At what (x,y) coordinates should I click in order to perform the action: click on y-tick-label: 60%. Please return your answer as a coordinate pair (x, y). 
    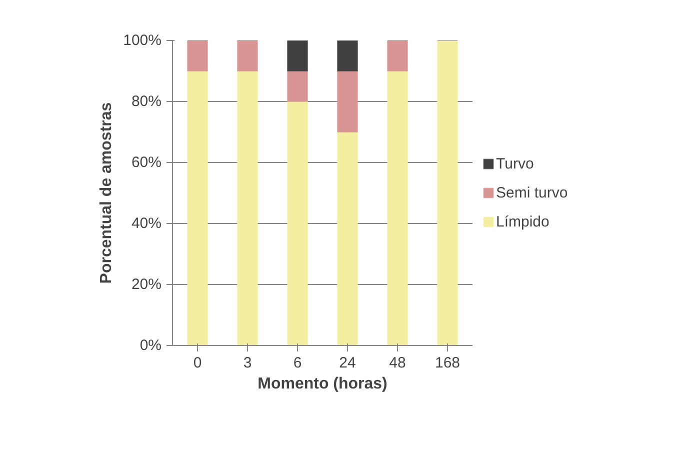
    Looking at the image, I should click on (146, 162).